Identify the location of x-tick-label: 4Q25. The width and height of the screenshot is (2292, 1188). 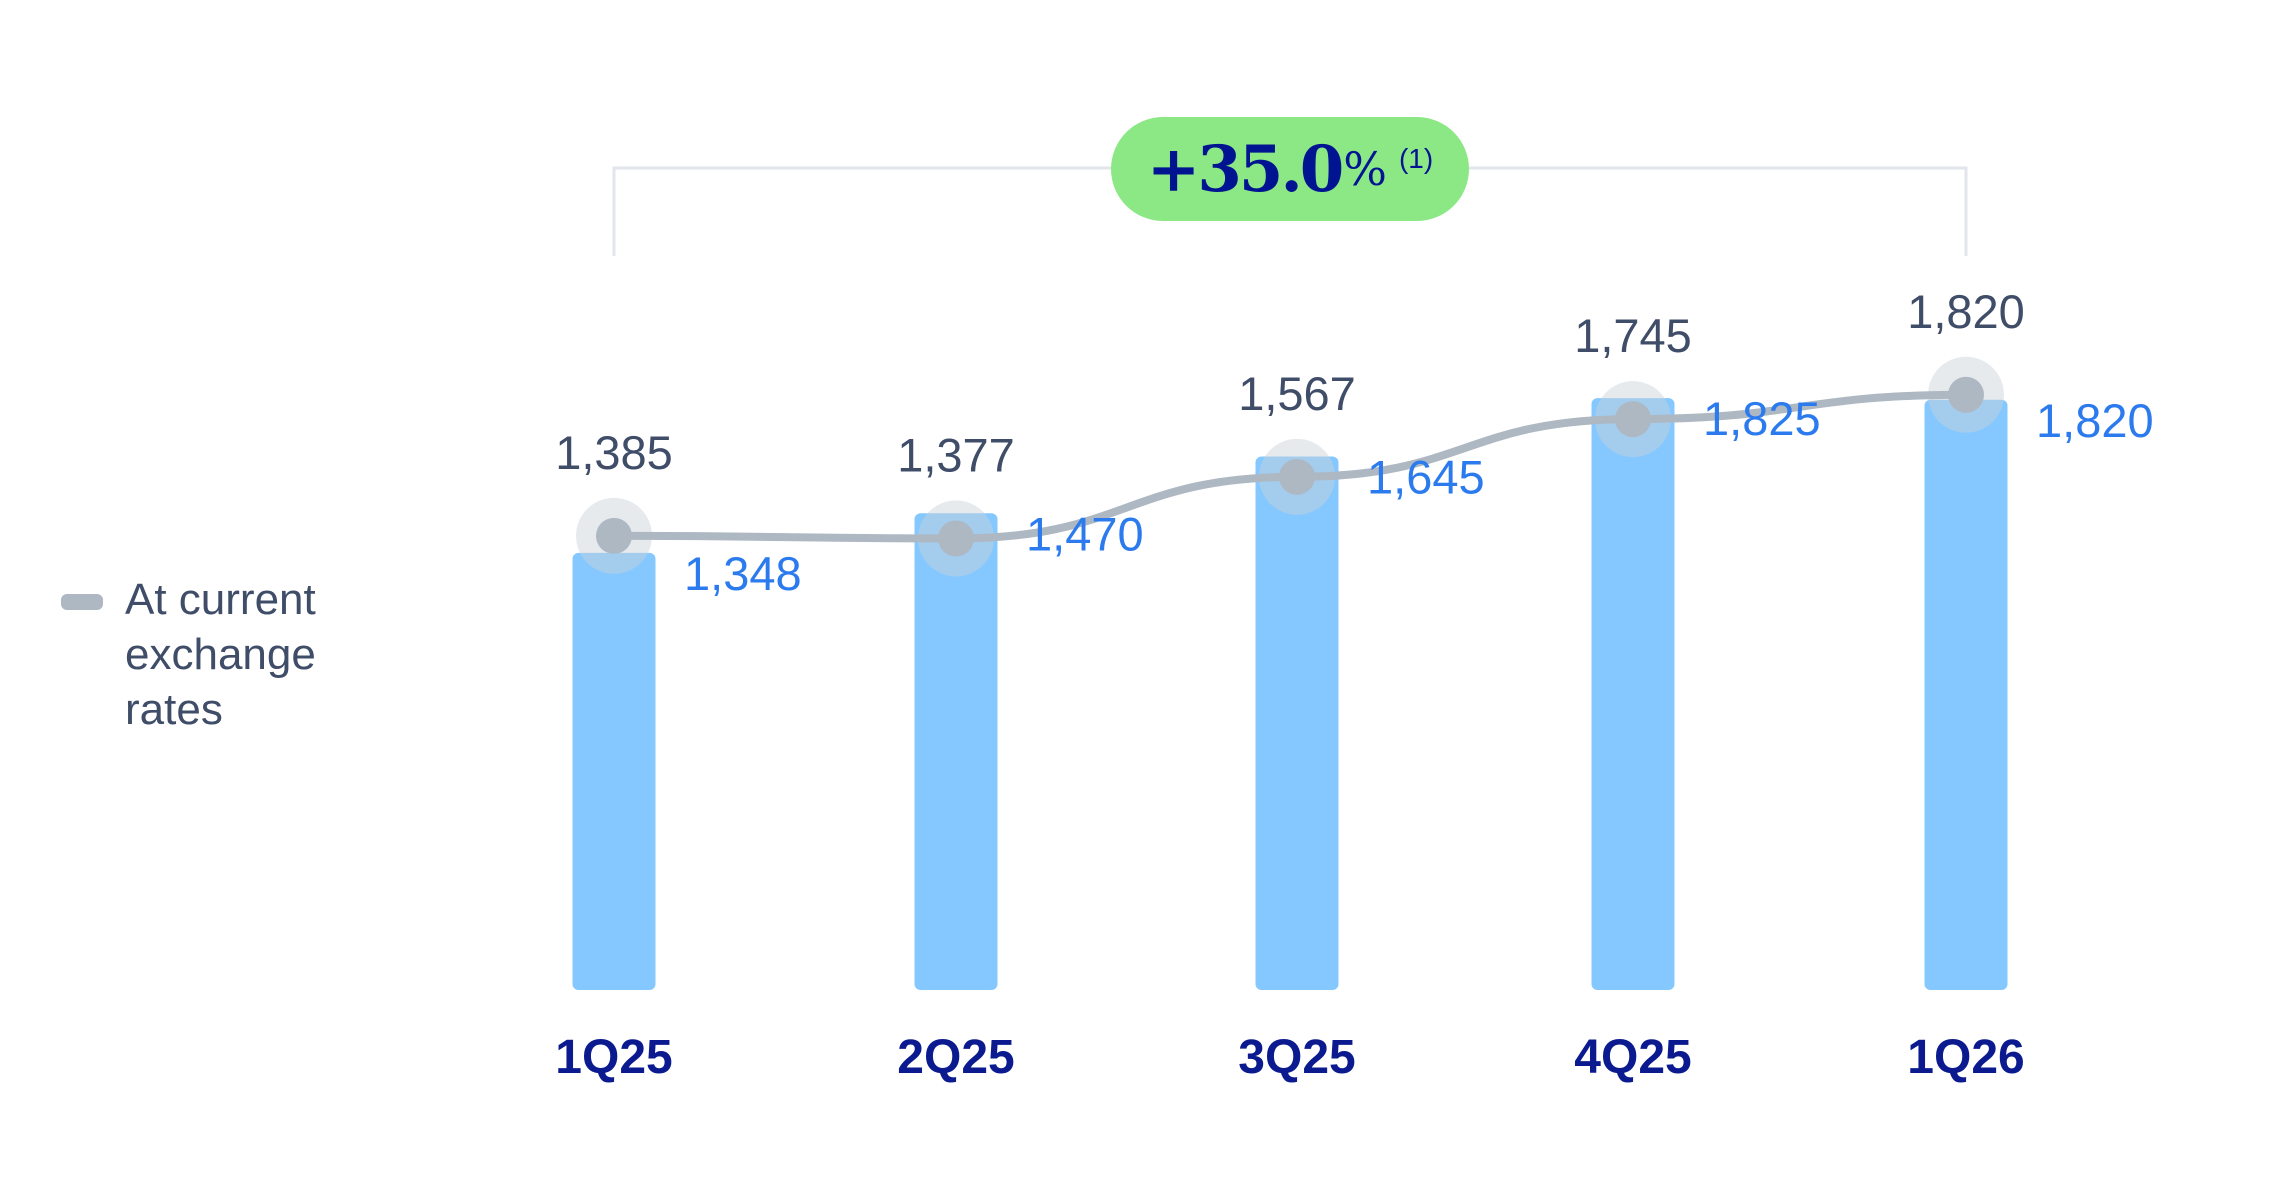
(1632, 1057).